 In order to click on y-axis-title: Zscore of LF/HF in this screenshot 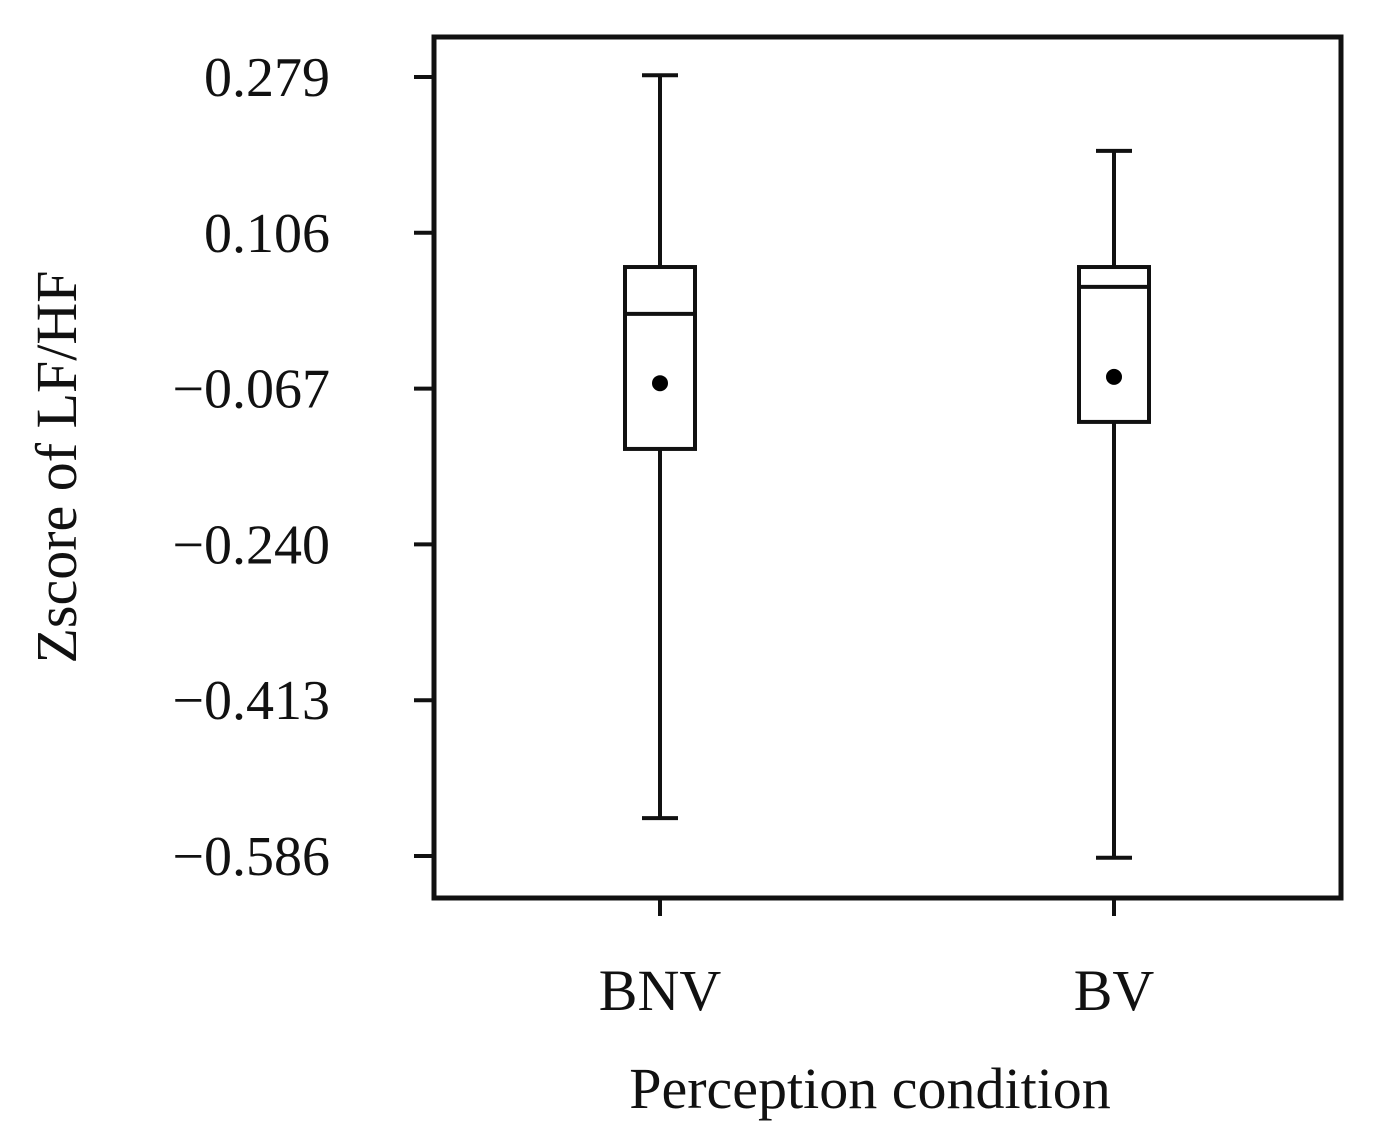, I will do `click(56, 466)`.